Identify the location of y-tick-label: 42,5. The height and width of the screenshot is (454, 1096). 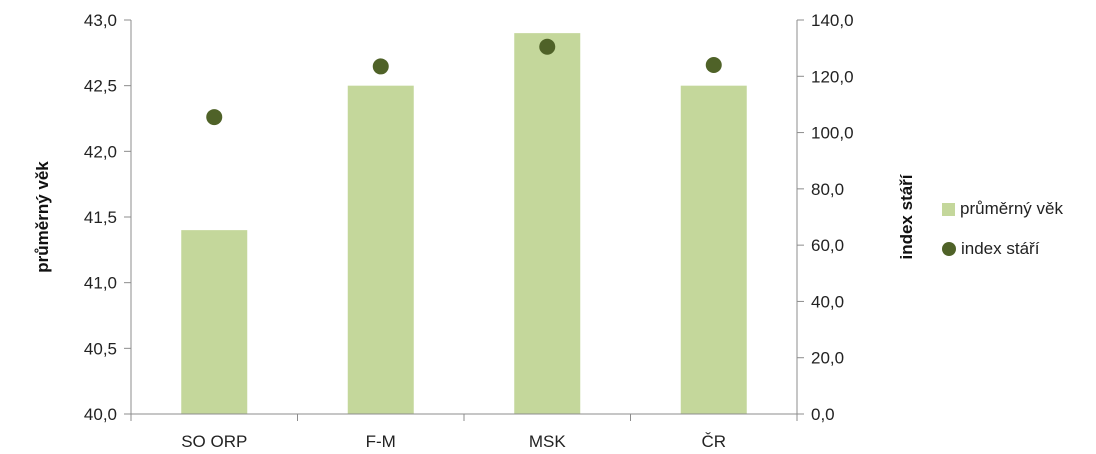
(100, 86).